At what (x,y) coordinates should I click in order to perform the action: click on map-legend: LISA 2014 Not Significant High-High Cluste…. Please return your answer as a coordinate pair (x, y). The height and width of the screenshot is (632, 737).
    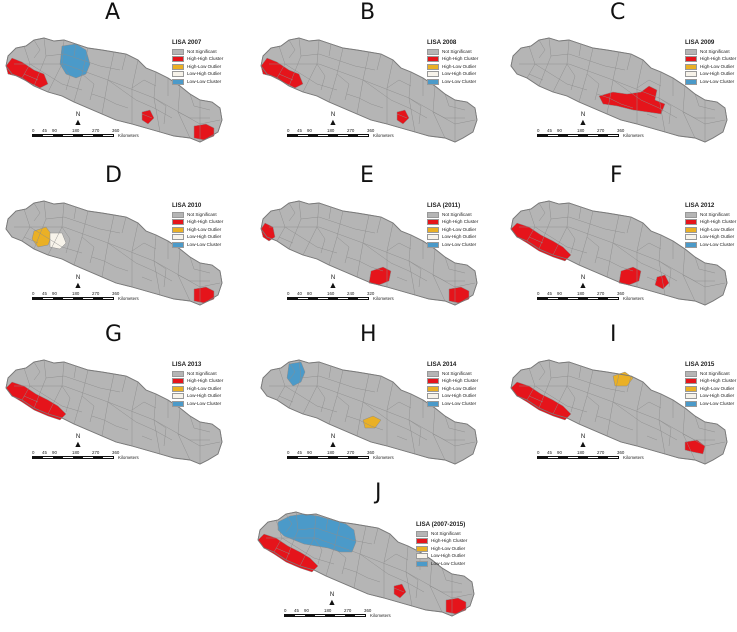
    Looking at the image, I should click on (452, 384).